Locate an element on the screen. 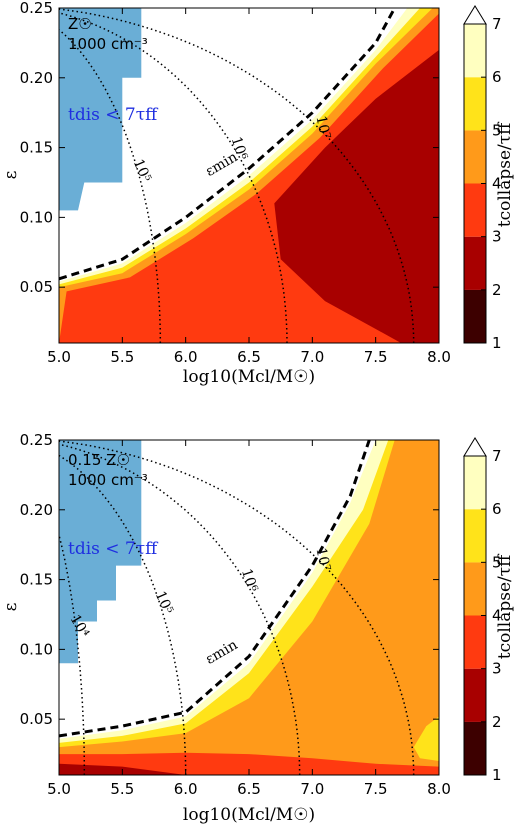 The width and height of the screenshot is (520, 830). annotation-metallicity: Z☉ is located at coordinates (80, 24).